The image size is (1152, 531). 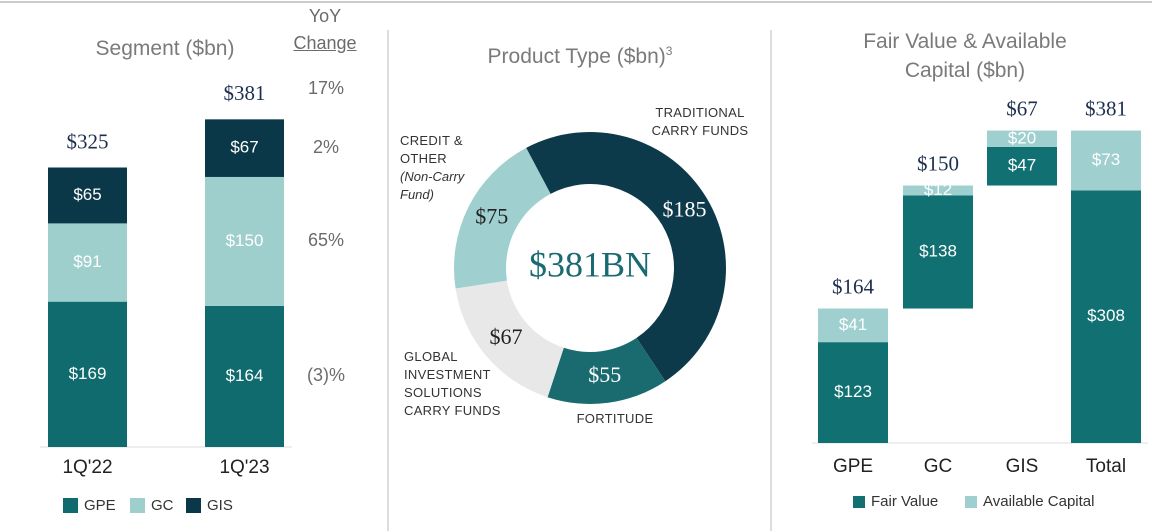 What do you see at coordinates (684, 209) in the screenshot?
I see `value-label: $185` at bounding box center [684, 209].